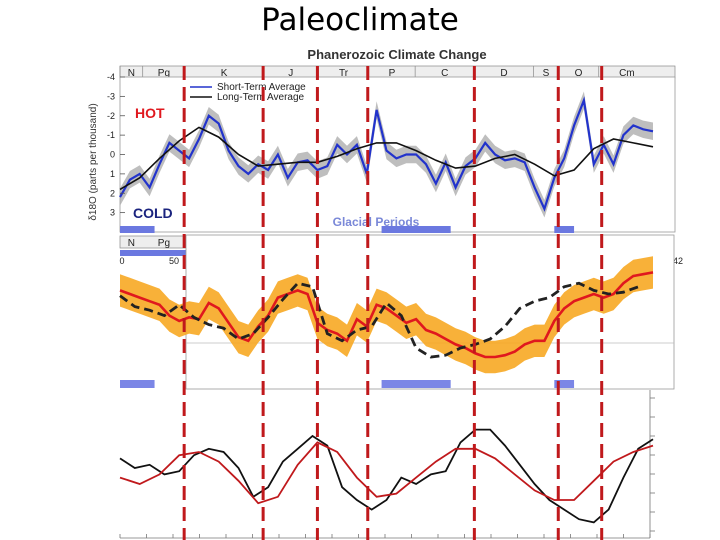 This screenshot has height=540, width=720. I want to click on y-tick-label: 0, so click(112, 155).